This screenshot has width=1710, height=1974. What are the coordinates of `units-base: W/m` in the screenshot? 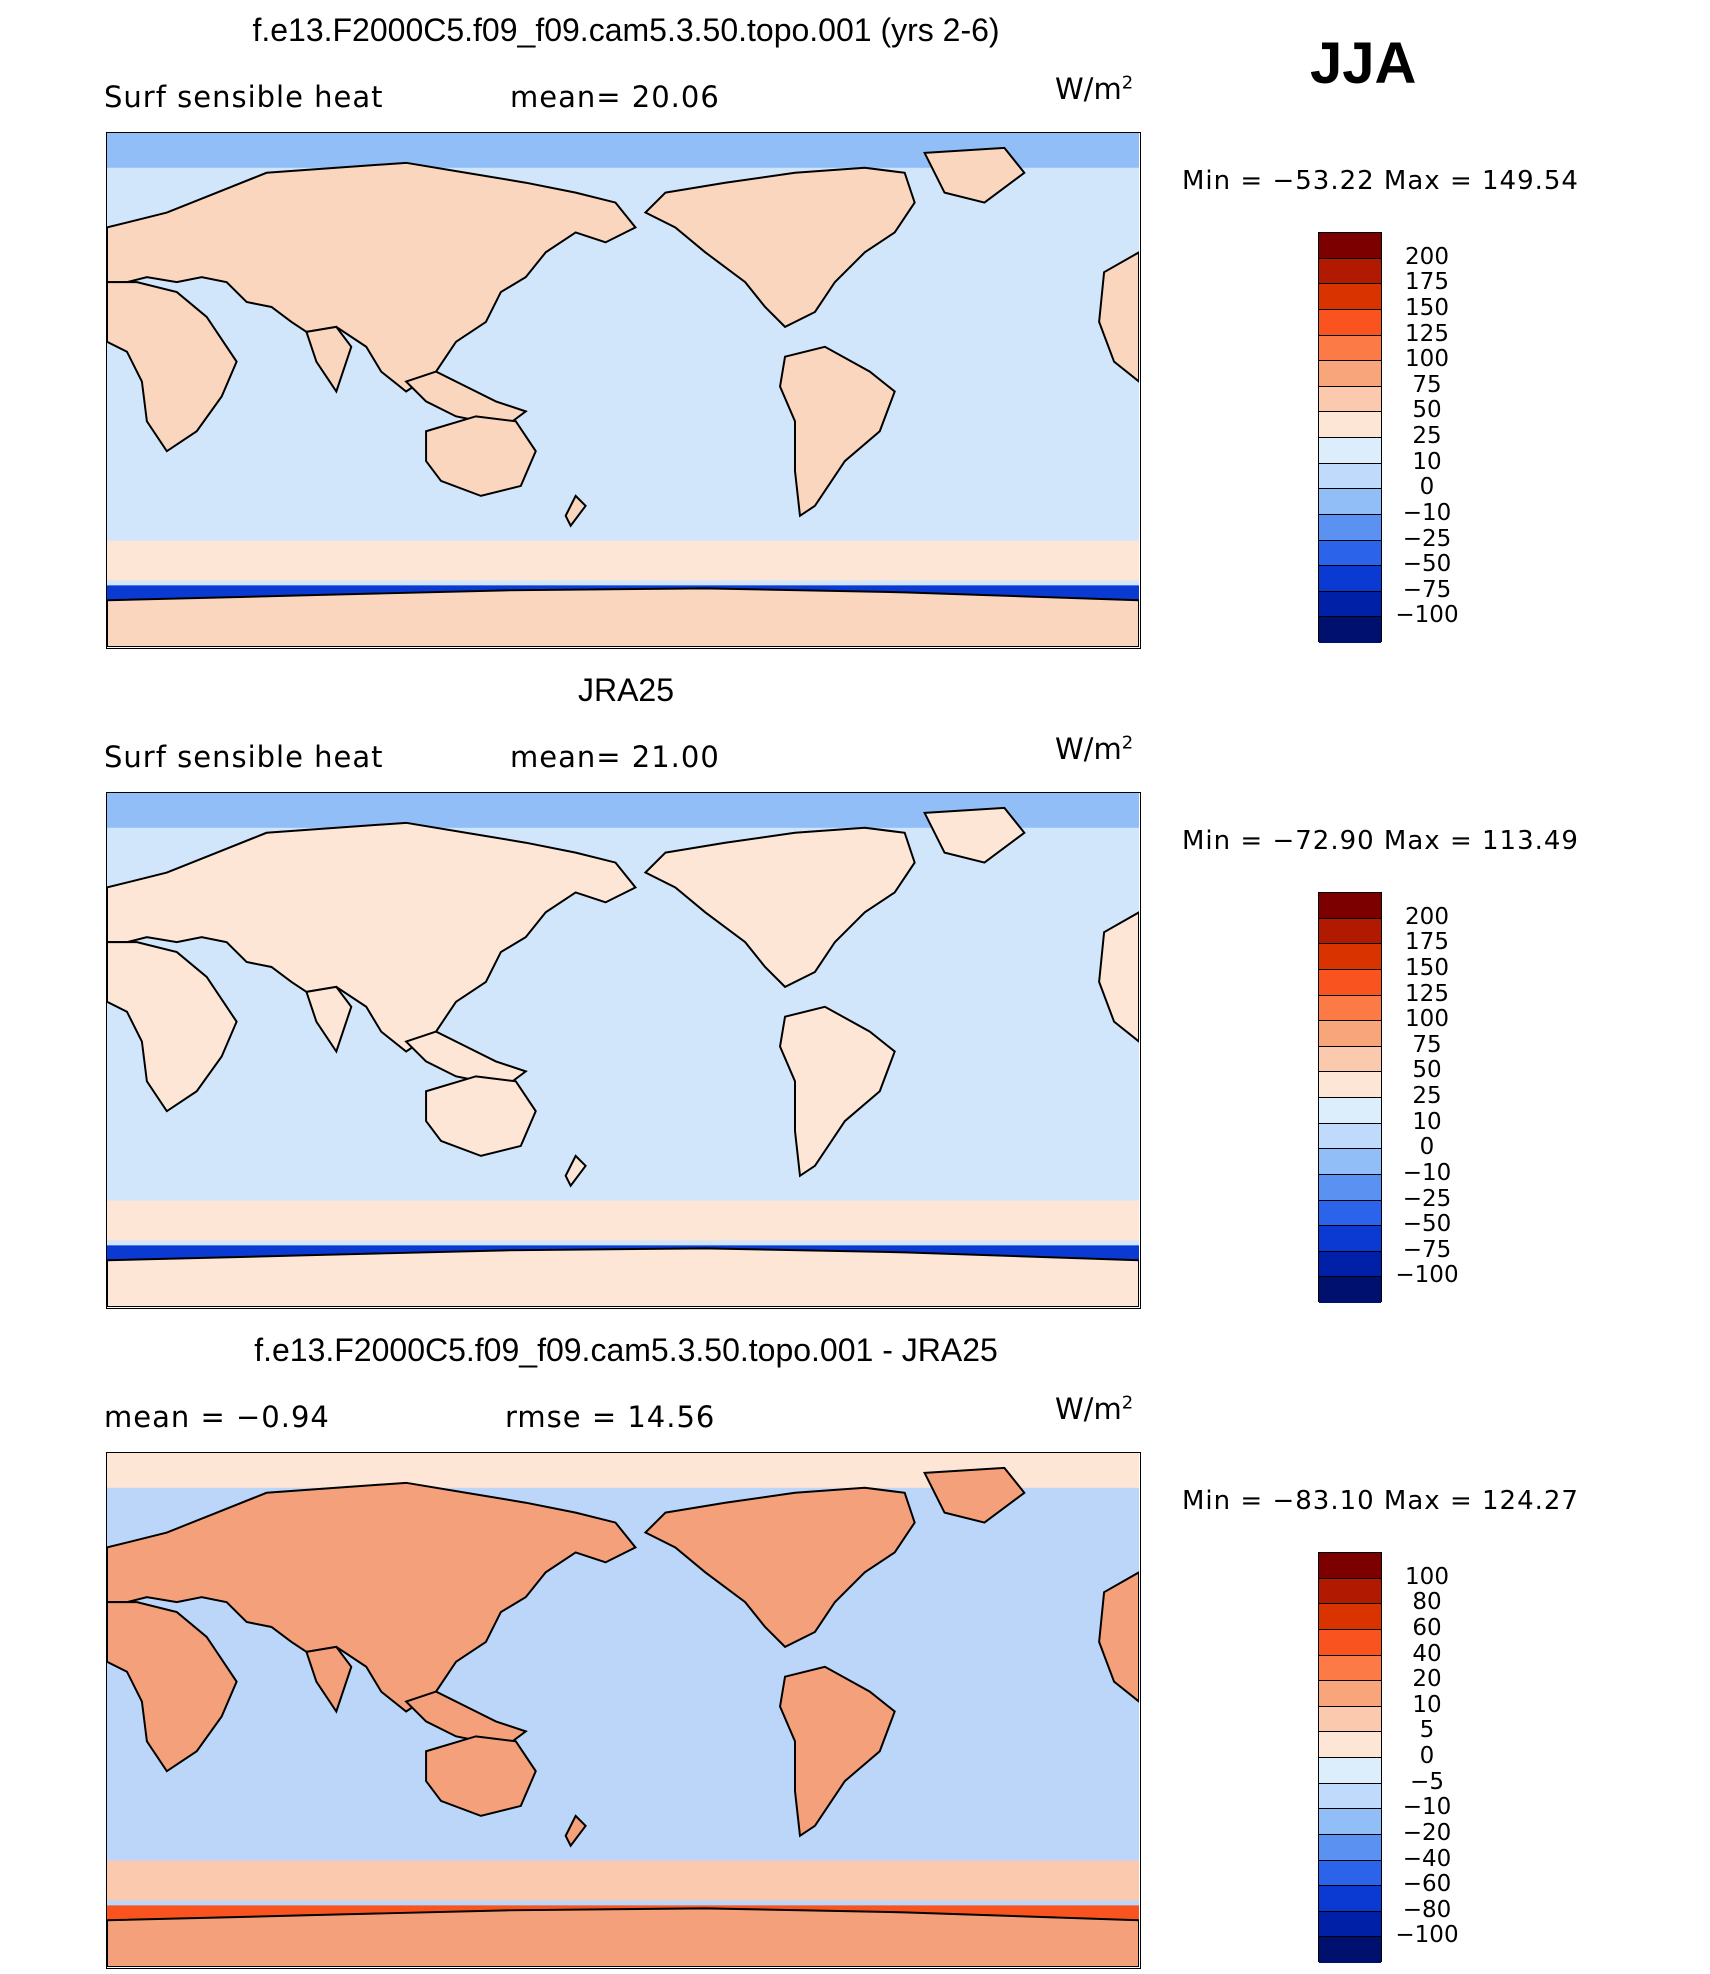 It's located at (1088, 749).